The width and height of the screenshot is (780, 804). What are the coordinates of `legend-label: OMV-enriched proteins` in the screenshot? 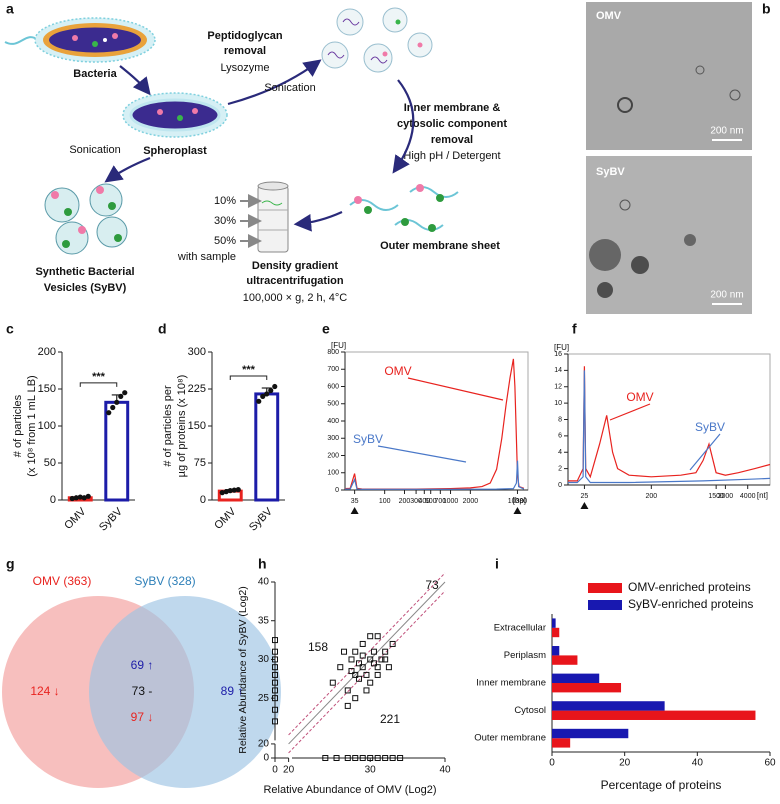 It's located at (689, 587).